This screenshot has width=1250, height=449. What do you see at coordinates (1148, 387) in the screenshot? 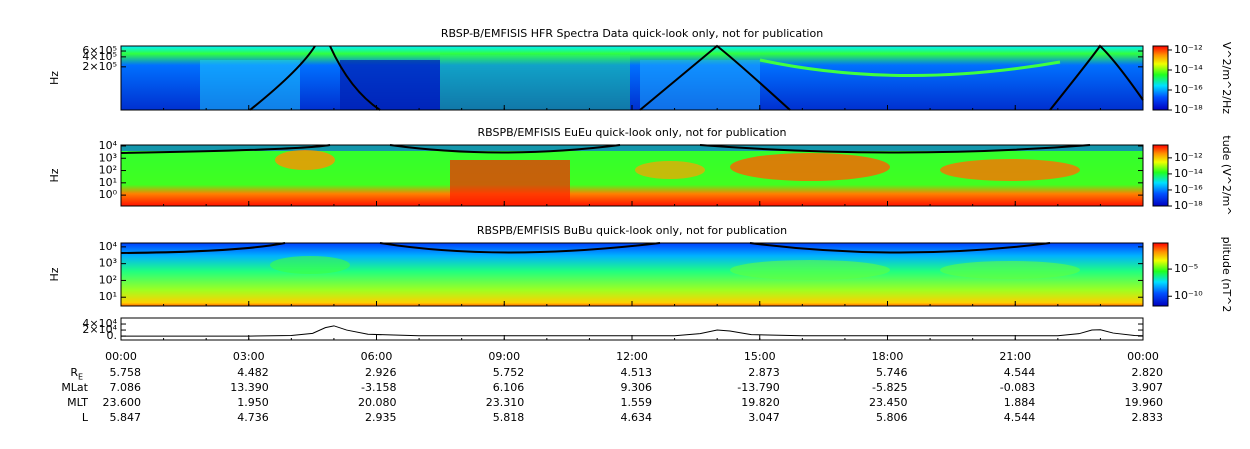
I see `ephemeris-value: 3.907` at bounding box center [1148, 387].